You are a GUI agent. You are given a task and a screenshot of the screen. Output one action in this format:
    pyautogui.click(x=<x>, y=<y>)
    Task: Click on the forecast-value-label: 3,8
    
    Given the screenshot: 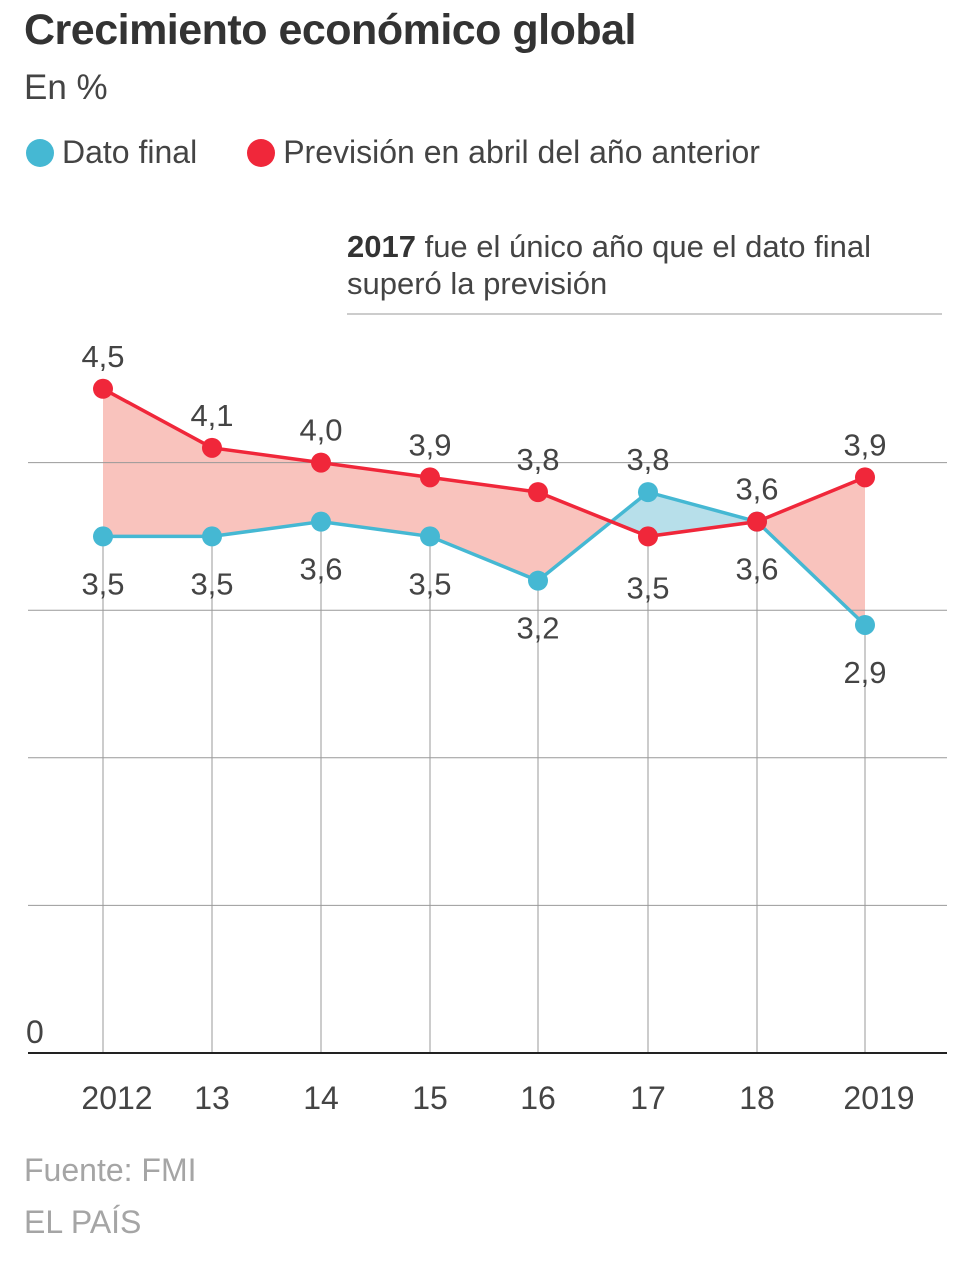 What is the action you would take?
    pyautogui.click(x=537, y=459)
    